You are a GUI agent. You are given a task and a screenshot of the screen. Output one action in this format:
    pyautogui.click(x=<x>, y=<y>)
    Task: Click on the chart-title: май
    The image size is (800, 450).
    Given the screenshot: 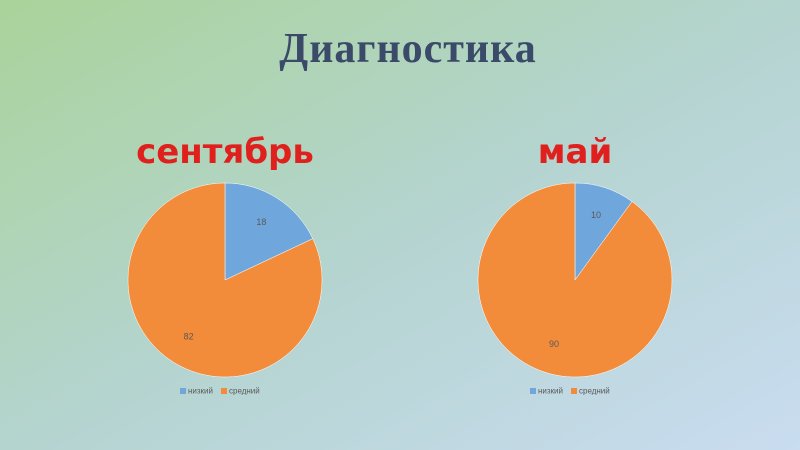 What is the action you would take?
    pyautogui.click(x=575, y=152)
    